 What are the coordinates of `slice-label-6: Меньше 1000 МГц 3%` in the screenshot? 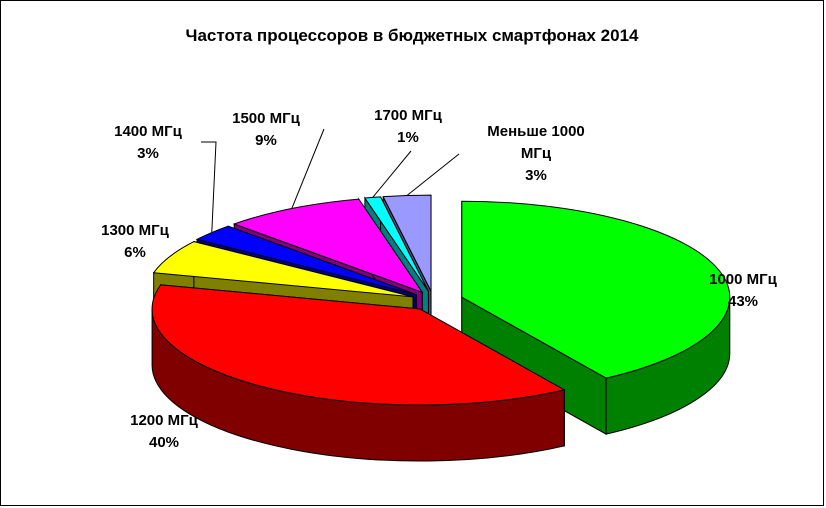 It's located at (536, 153).